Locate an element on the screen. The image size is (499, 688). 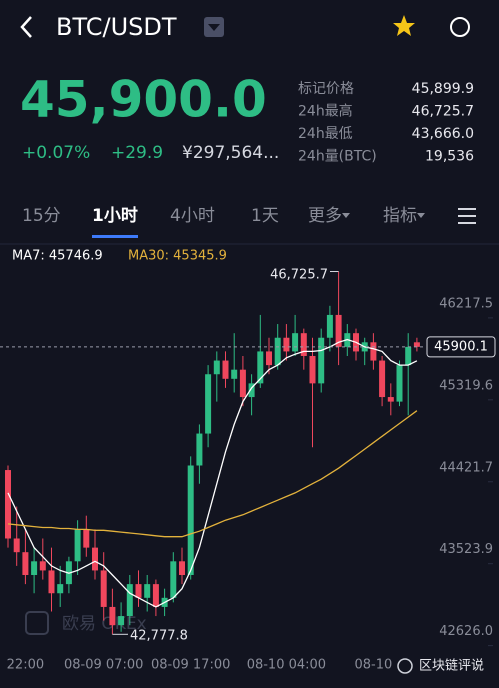
footer-watermark: 区块链评说 is located at coordinates (451, 666).